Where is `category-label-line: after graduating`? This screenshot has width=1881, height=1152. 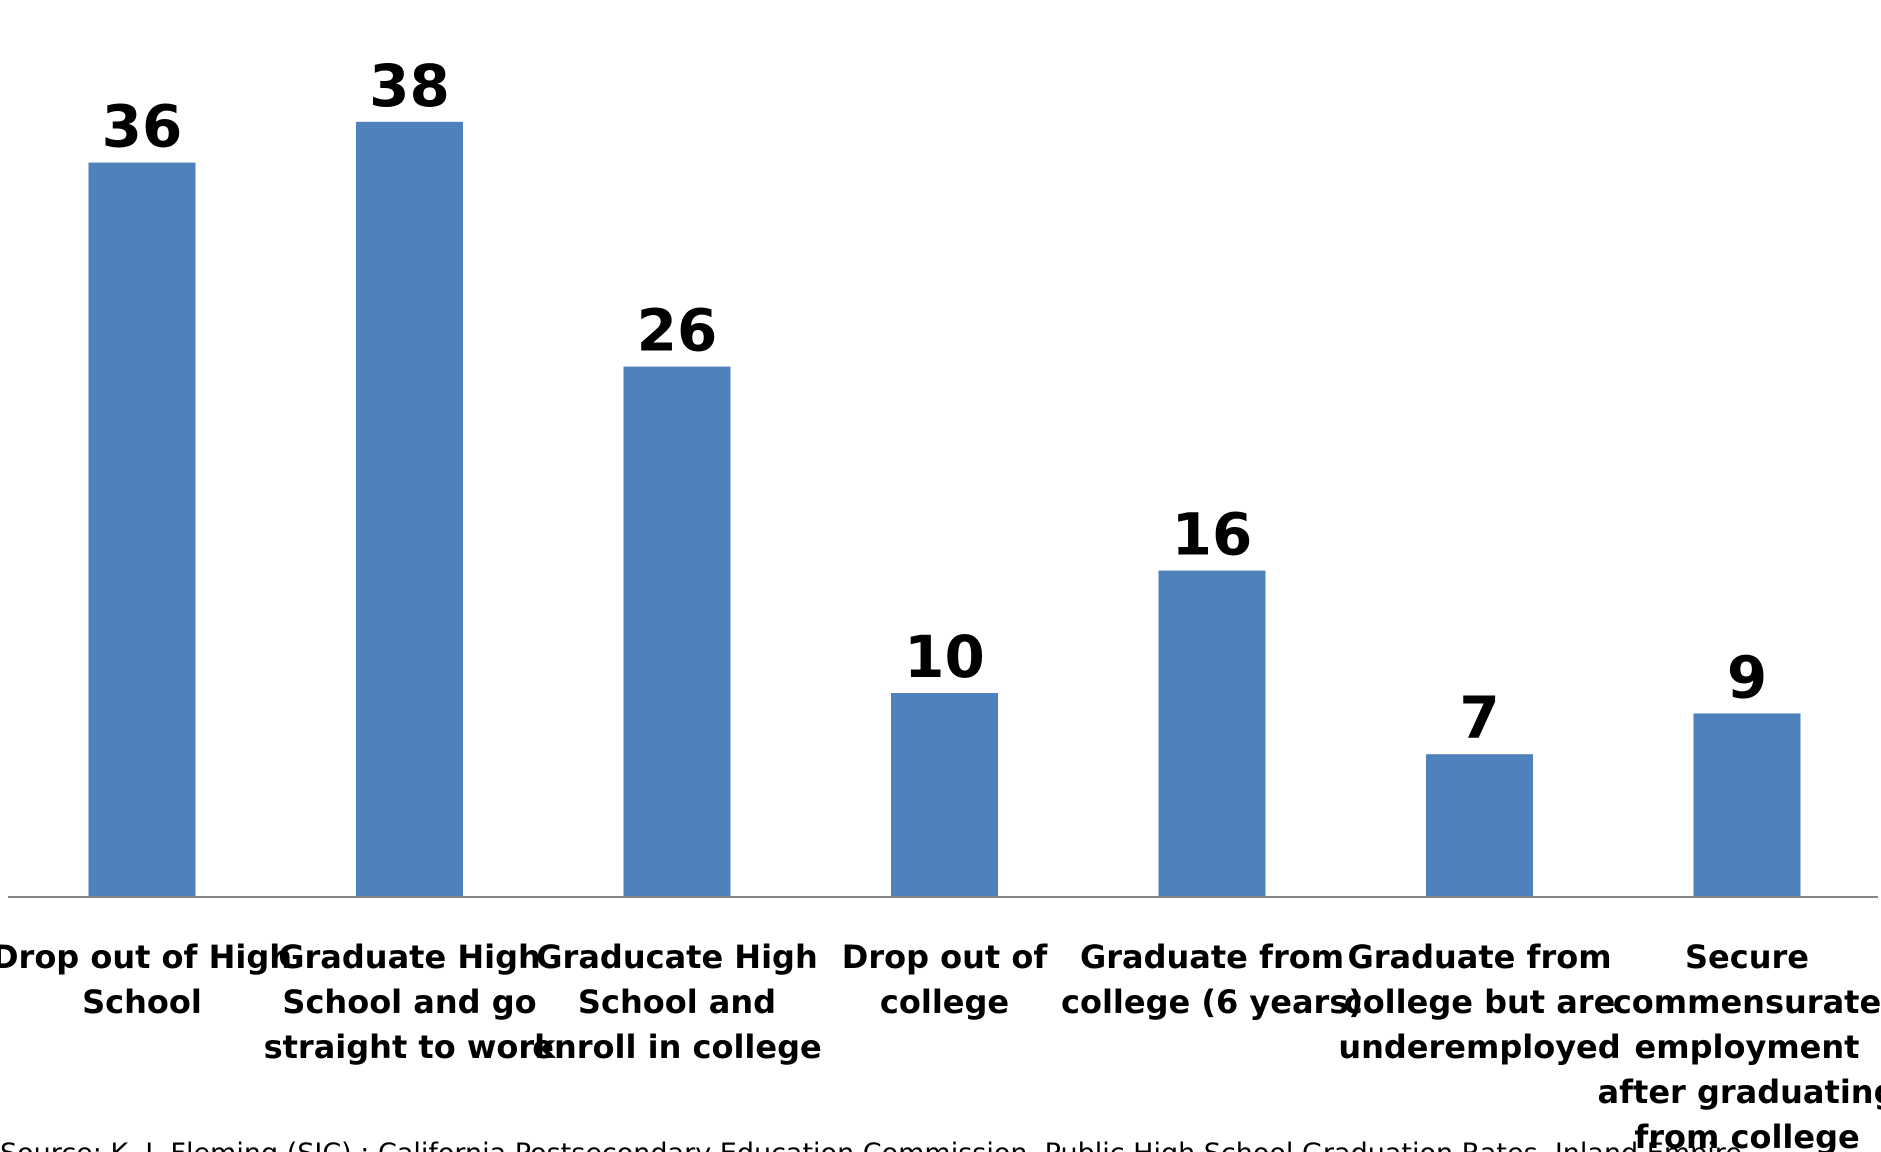
category-label-line: after graduating is located at coordinates (1739, 1092).